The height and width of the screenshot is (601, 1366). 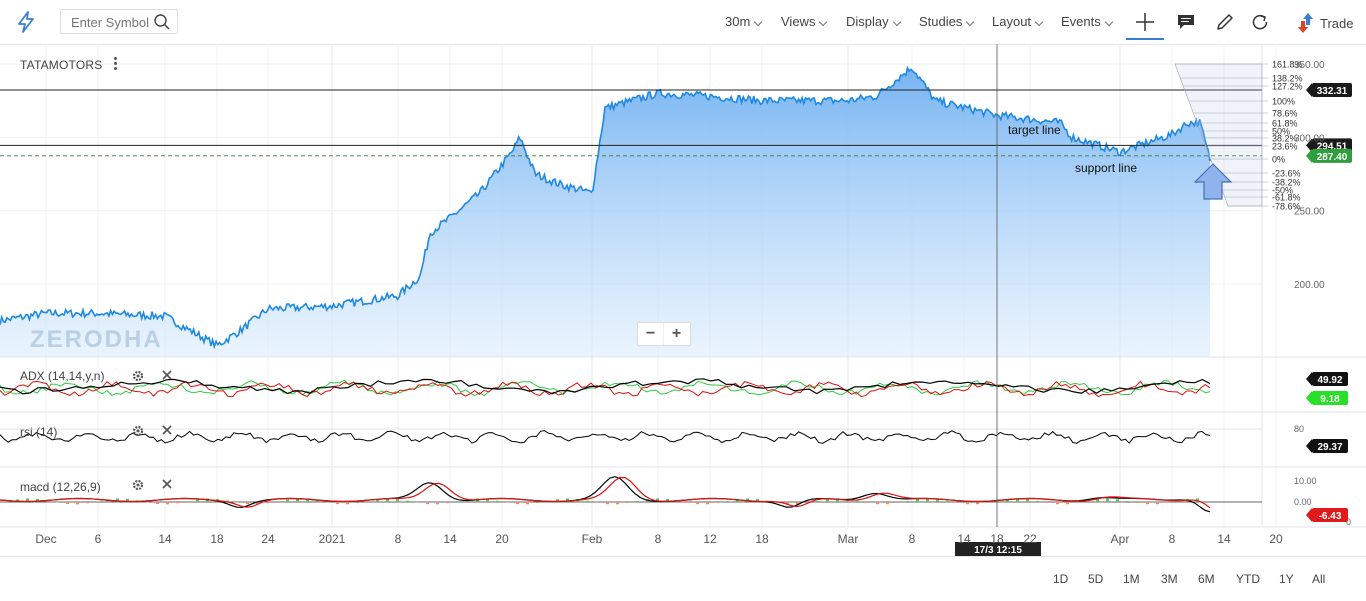 I want to click on events-menu: Events, so click(x=1086, y=21).